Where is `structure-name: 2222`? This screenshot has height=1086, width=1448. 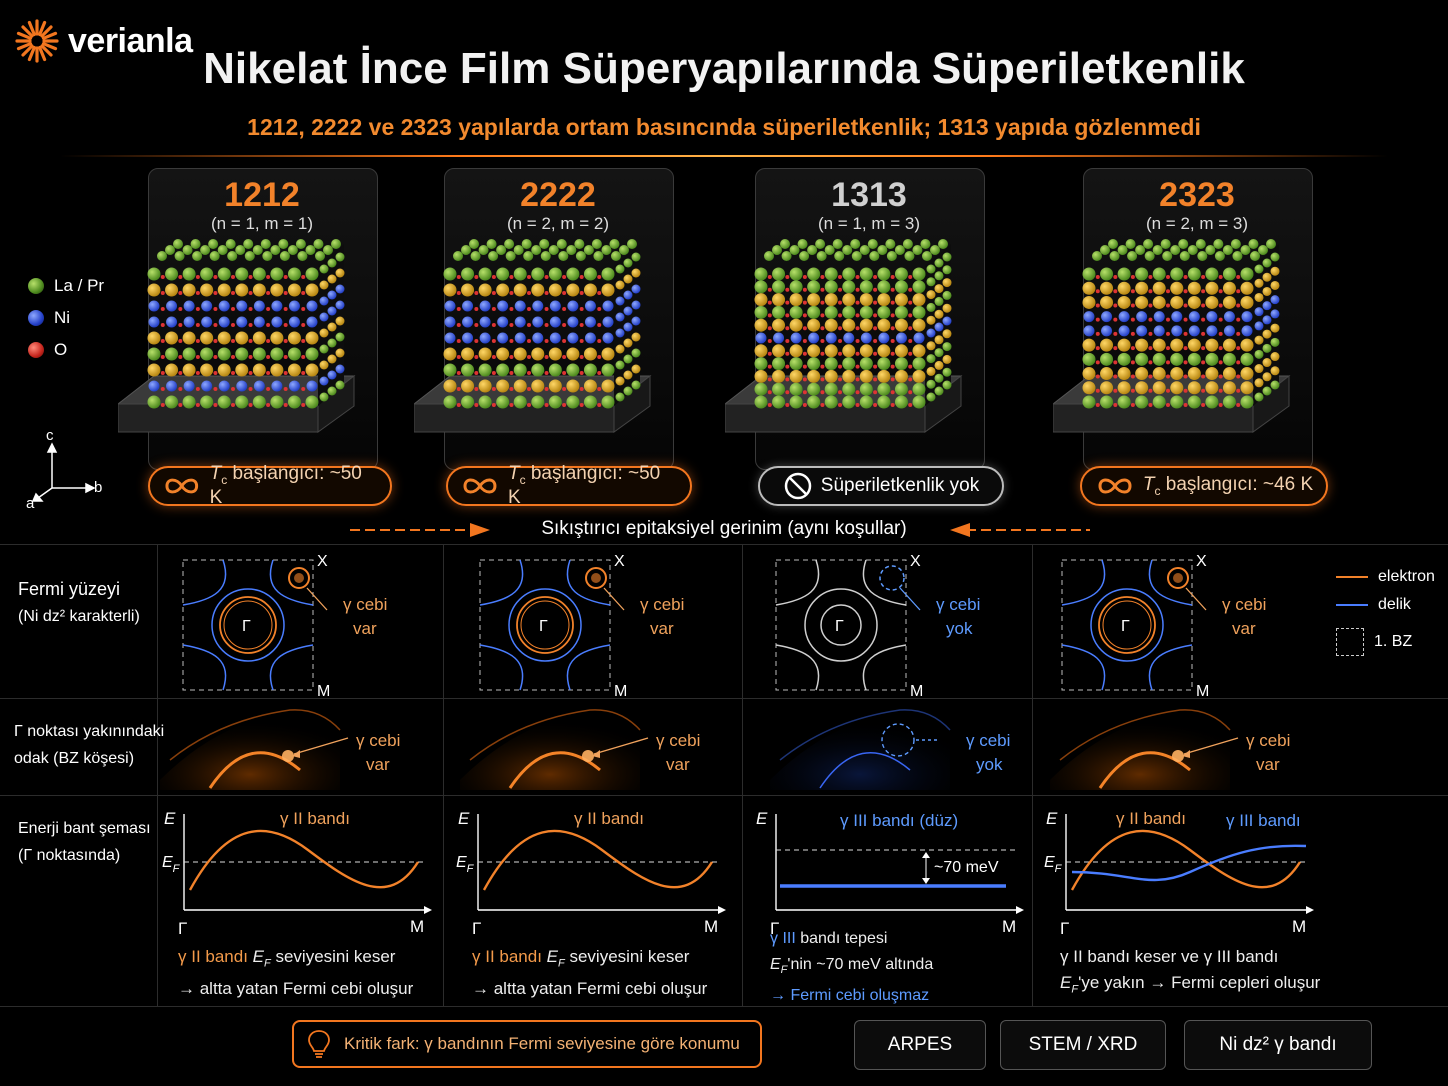 structure-name: 2222 is located at coordinates (558, 195).